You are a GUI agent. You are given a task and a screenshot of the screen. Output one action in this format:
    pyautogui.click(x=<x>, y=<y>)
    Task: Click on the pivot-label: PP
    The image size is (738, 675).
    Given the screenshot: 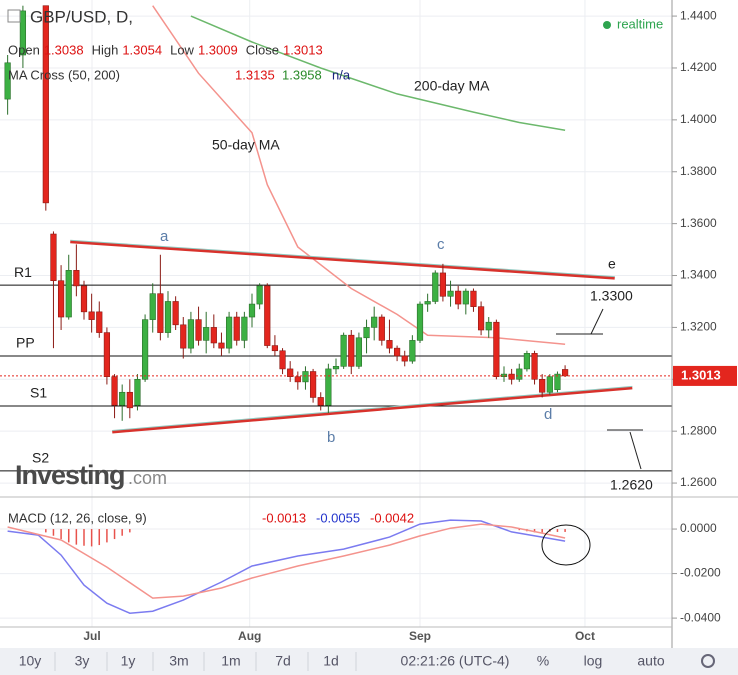 What is the action you would take?
    pyautogui.click(x=25, y=343)
    